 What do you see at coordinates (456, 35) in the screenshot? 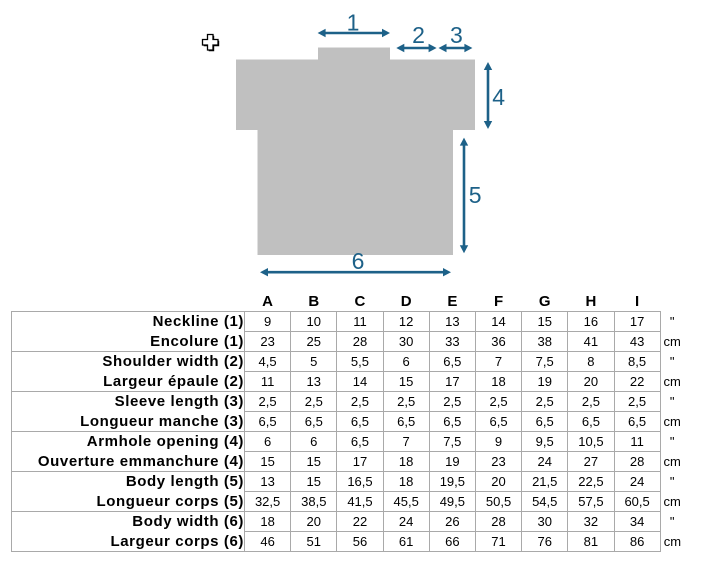
I see `svg-text: 3` at bounding box center [456, 35].